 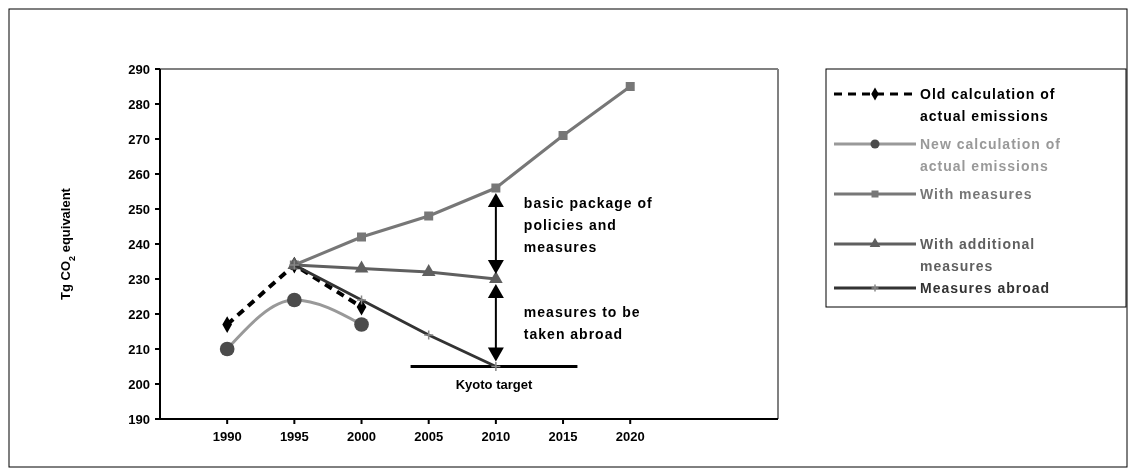 I want to click on y-tick-label: 290, so click(x=139, y=69).